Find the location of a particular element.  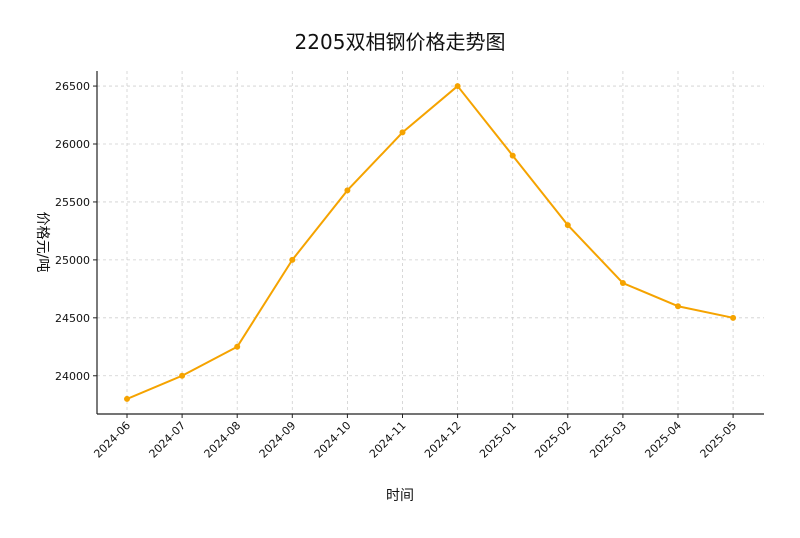

x-tick-label: 2025-01 is located at coordinates (498, 440).